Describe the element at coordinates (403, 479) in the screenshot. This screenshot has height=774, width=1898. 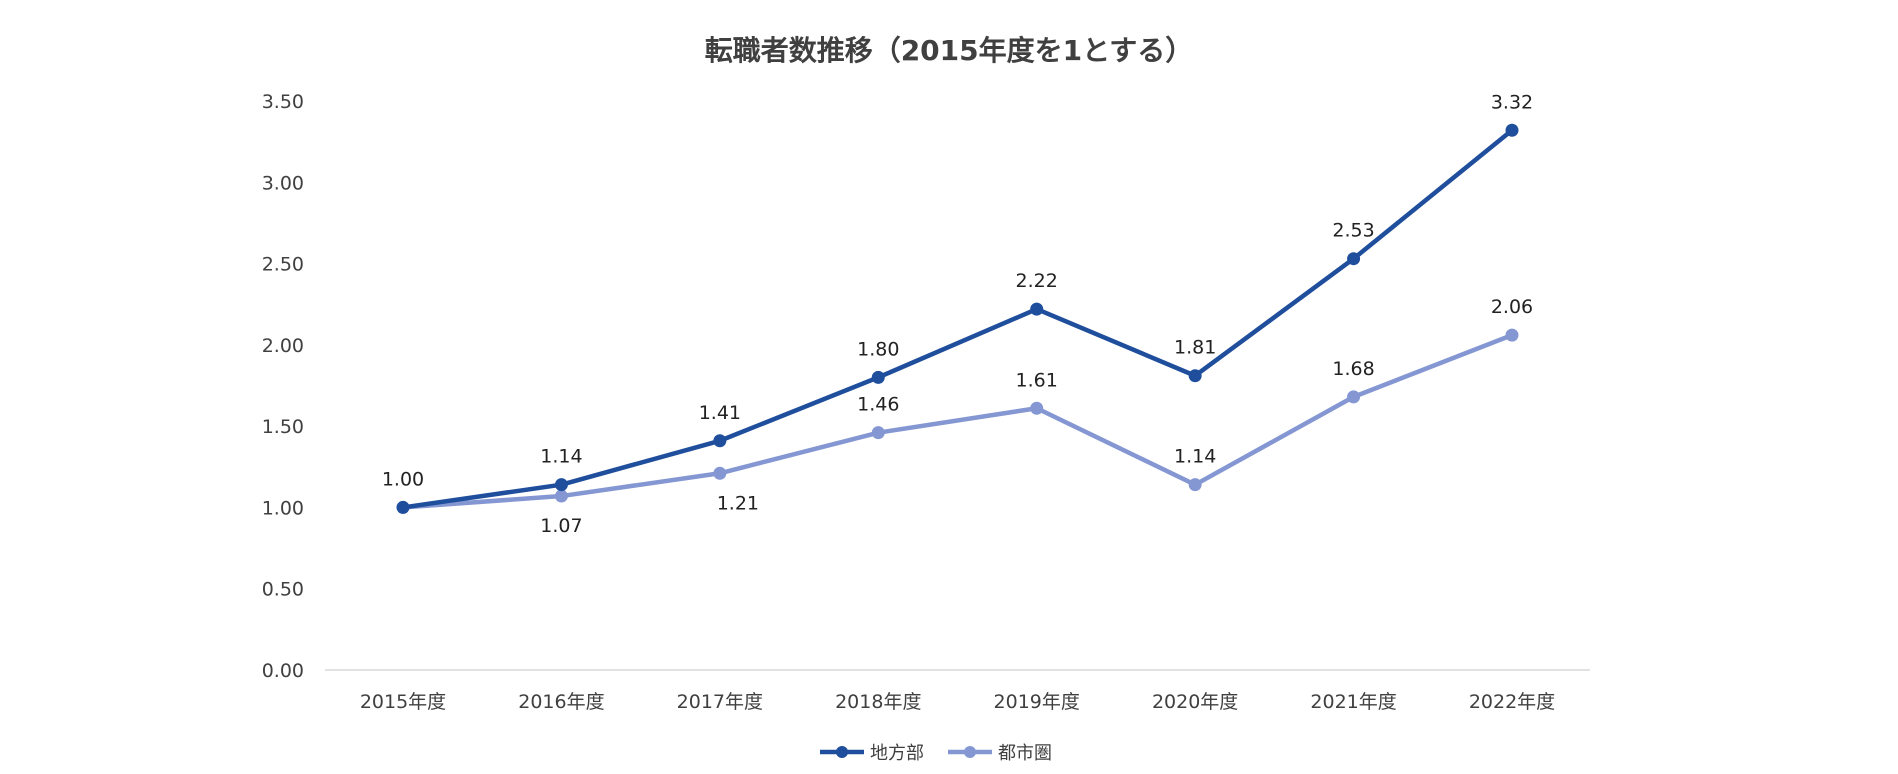
I see `data-label: 1.00` at that location.